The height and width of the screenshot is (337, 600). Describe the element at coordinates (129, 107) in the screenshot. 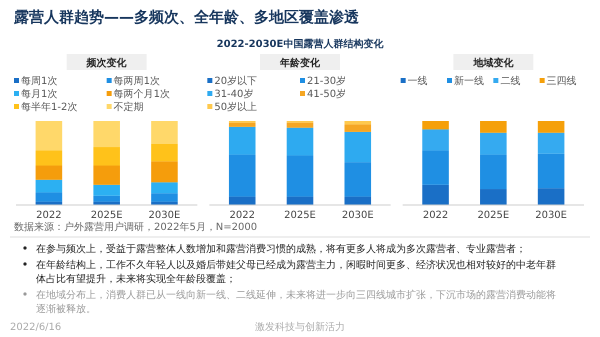

I see `legend-label: 不定期` at that location.